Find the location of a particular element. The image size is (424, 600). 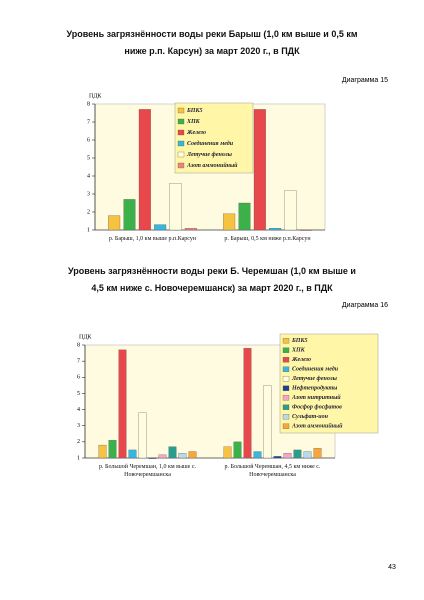

legend-label: Нефтепродукты is located at coordinates (314, 388).